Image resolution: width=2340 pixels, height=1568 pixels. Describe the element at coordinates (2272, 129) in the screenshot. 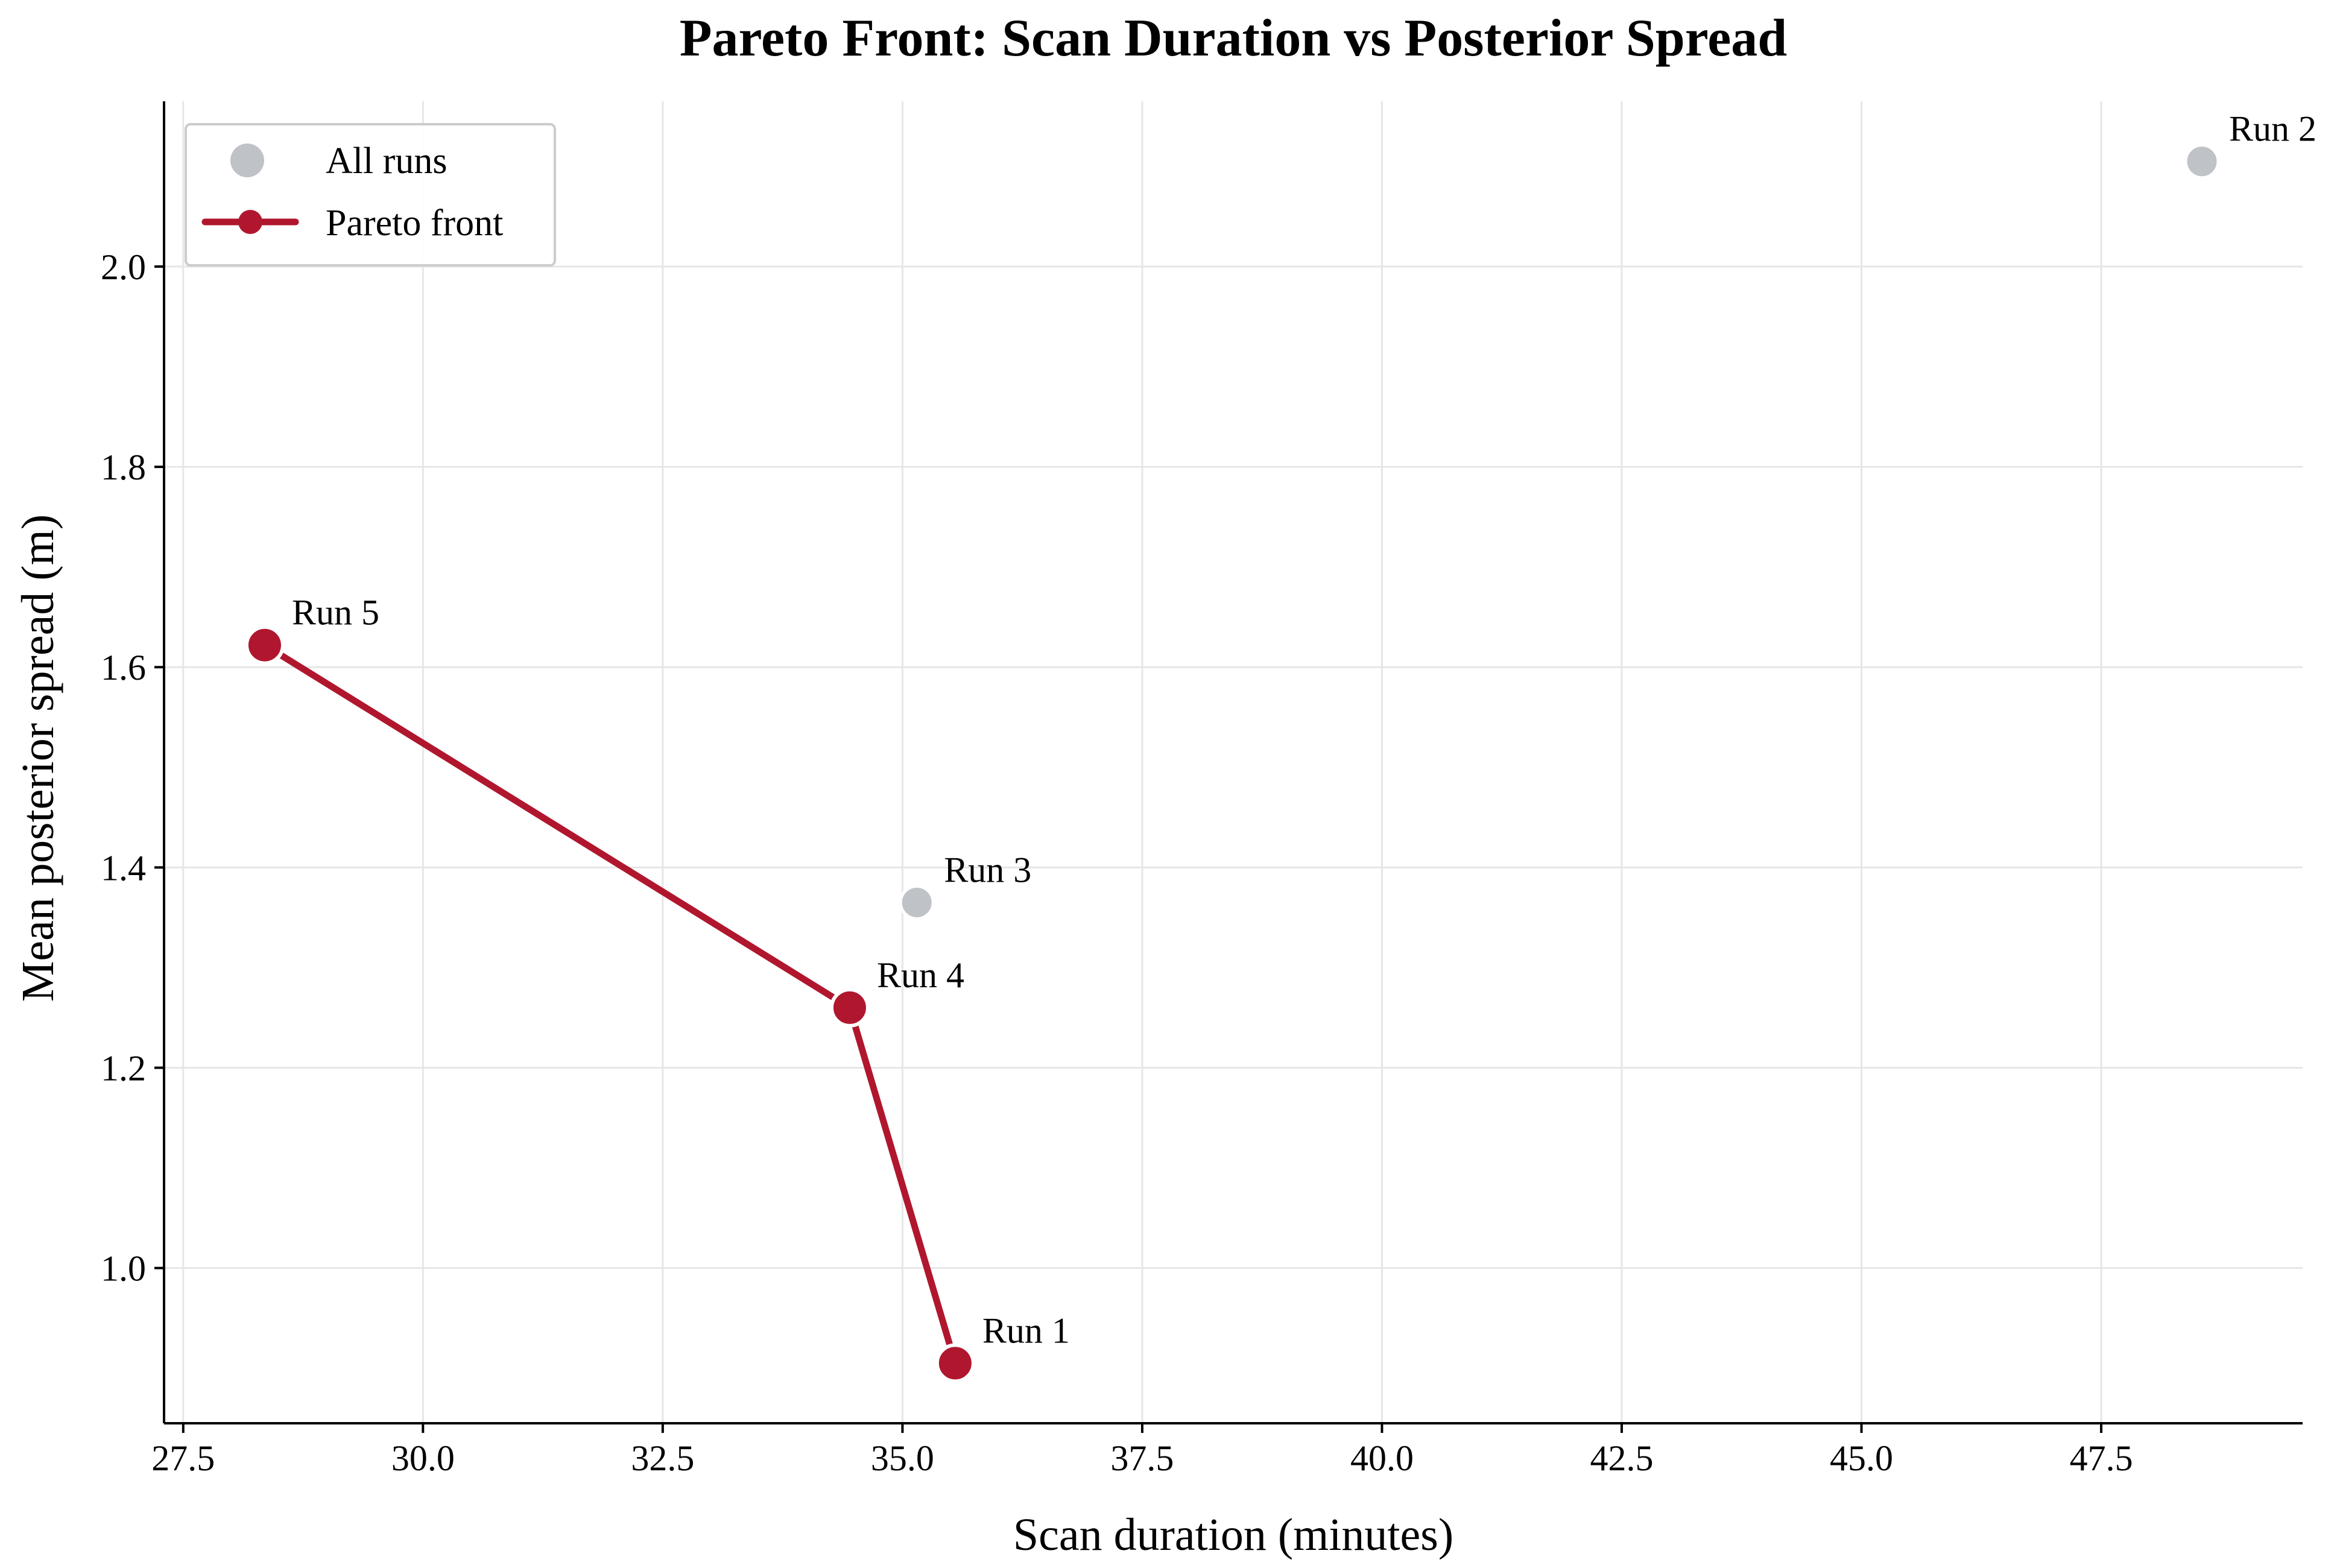

I see `point-label: Run 2` at that location.